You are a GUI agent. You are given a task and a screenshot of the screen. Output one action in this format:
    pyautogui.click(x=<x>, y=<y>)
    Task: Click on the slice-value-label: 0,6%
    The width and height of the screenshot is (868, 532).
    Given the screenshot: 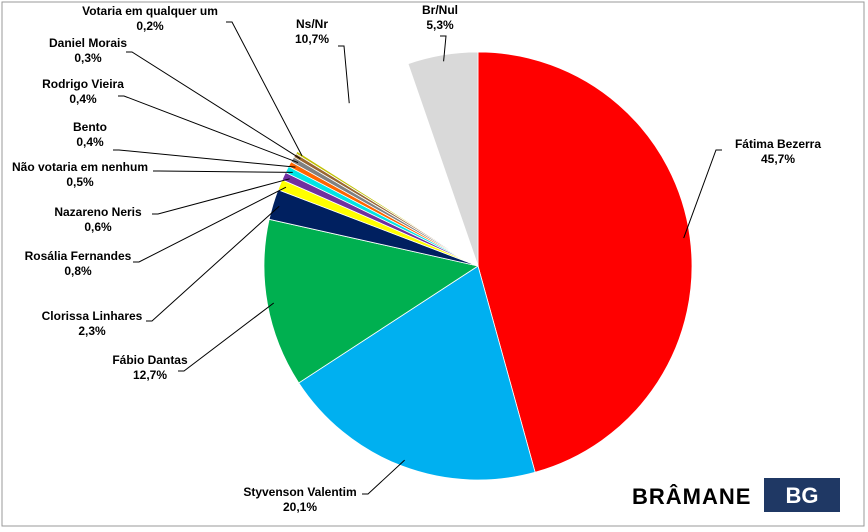 What is the action you would take?
    pyautogui.click(x=98, y=227)
    